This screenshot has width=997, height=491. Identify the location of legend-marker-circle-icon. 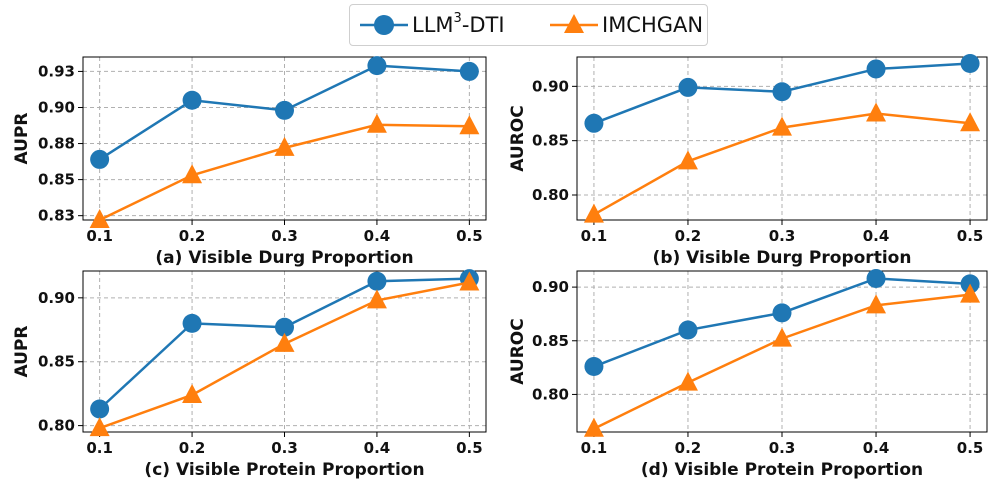
(384, 25).